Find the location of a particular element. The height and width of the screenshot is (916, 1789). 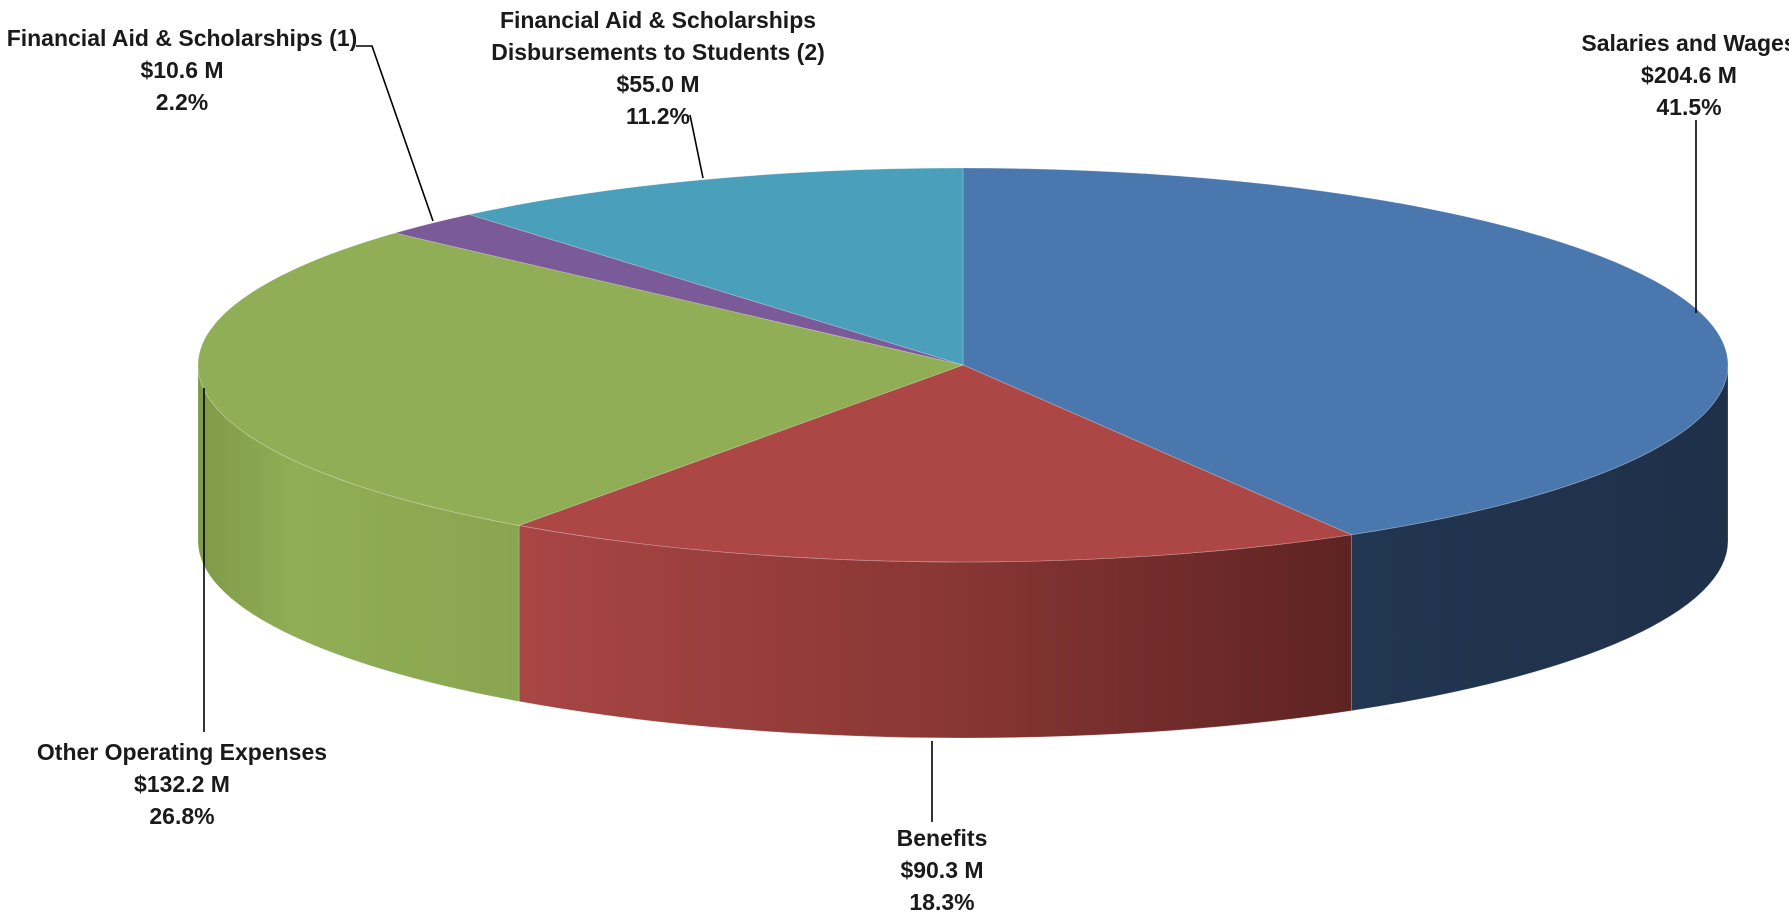

slice-label-other: Other Operating Expenses $132.2 M 26.8% is located at coordinates (182, 784).